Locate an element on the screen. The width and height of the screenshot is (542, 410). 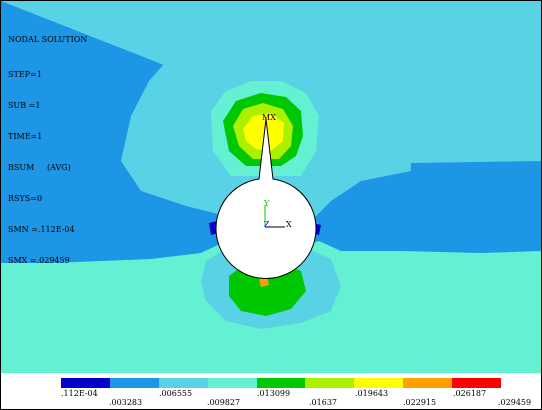
legend-color-bar is located at coordinates (281, 383).